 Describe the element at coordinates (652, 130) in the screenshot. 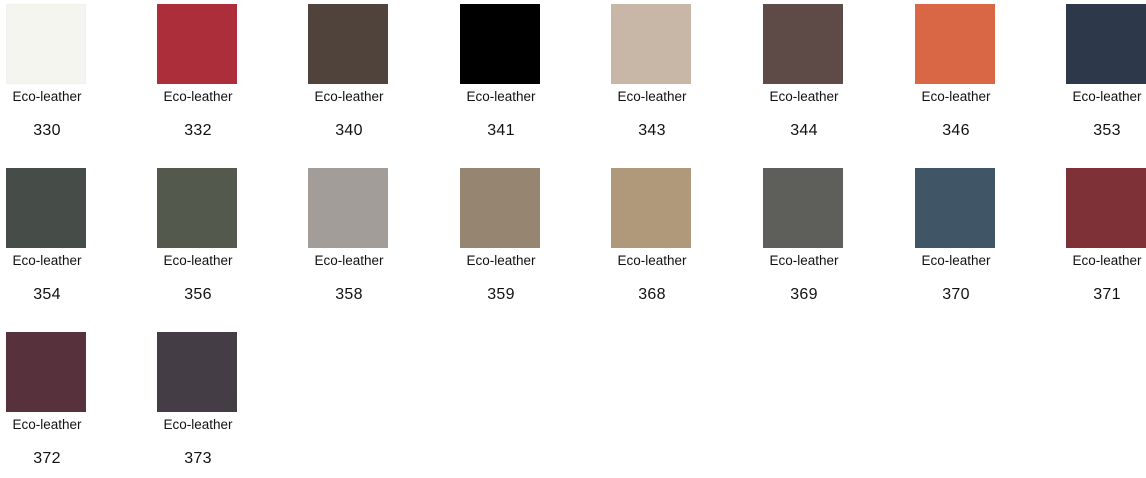

I see `color-code: 343` at that location.